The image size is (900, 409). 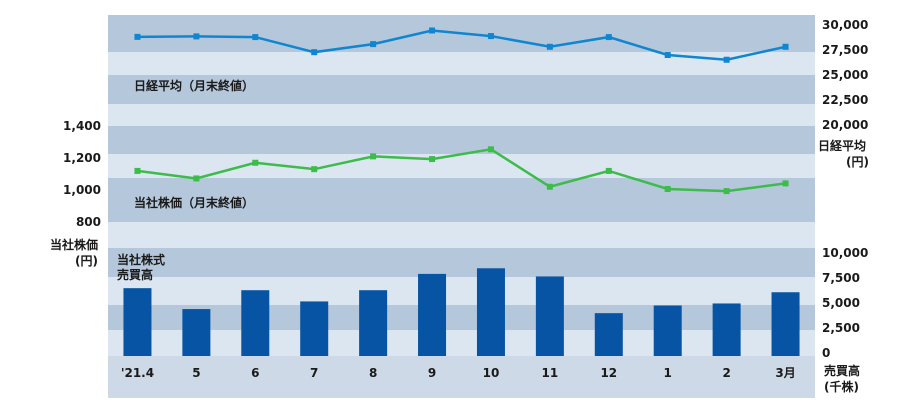 I want to click on x-tick-10: 1, so click(x=668, y=373).